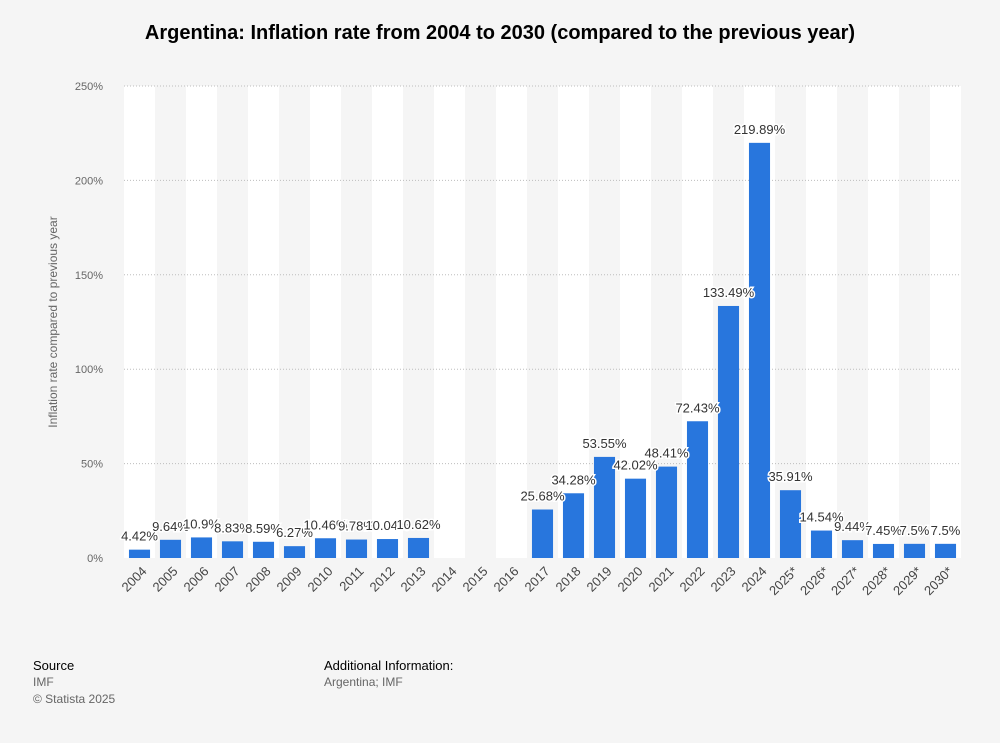 The width and height of the screenshot is (1000, 743). Describe the element at coordinates (883, 530) in the screenshot. I see `data-label: 7.45%` at that location.